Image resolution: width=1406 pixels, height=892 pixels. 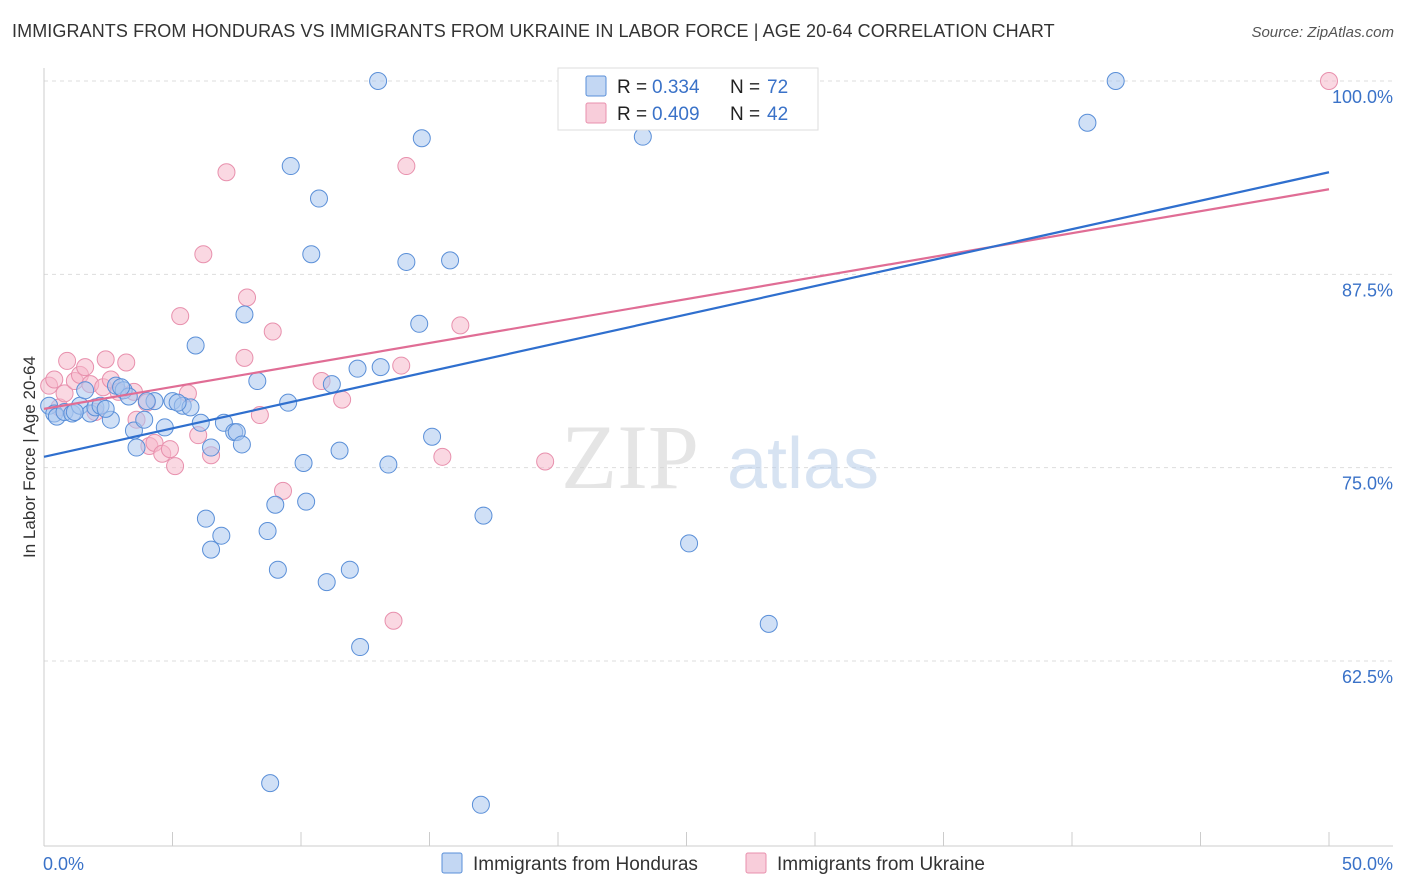 What do you see at coordinates (1367, 677) in the screenshot?
I see `y-tick-label-3: 62.5%` at bounding box center [1367, 677].